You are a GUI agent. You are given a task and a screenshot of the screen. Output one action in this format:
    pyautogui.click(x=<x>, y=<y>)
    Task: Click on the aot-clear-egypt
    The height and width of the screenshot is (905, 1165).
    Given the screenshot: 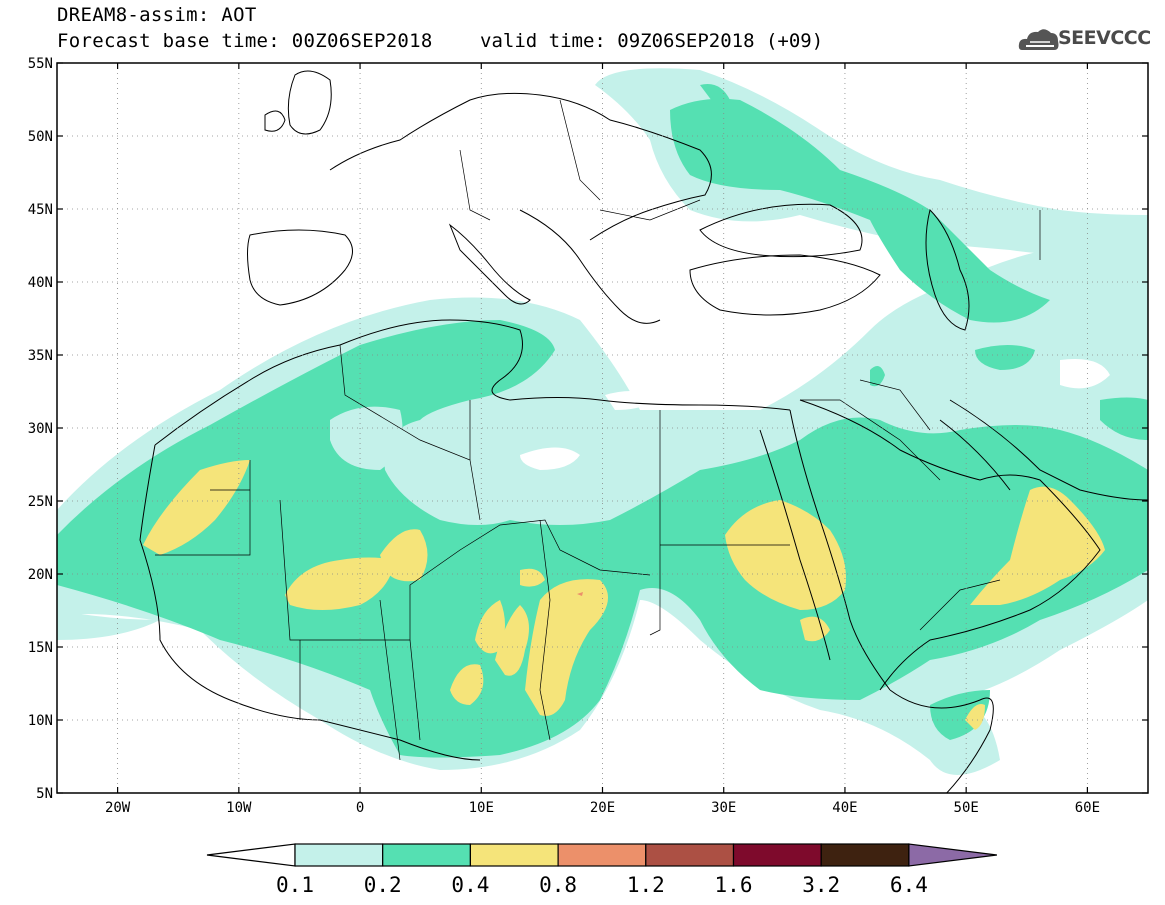 What is the action you would take?
    pyautogui.click(x=632, y=400)
    